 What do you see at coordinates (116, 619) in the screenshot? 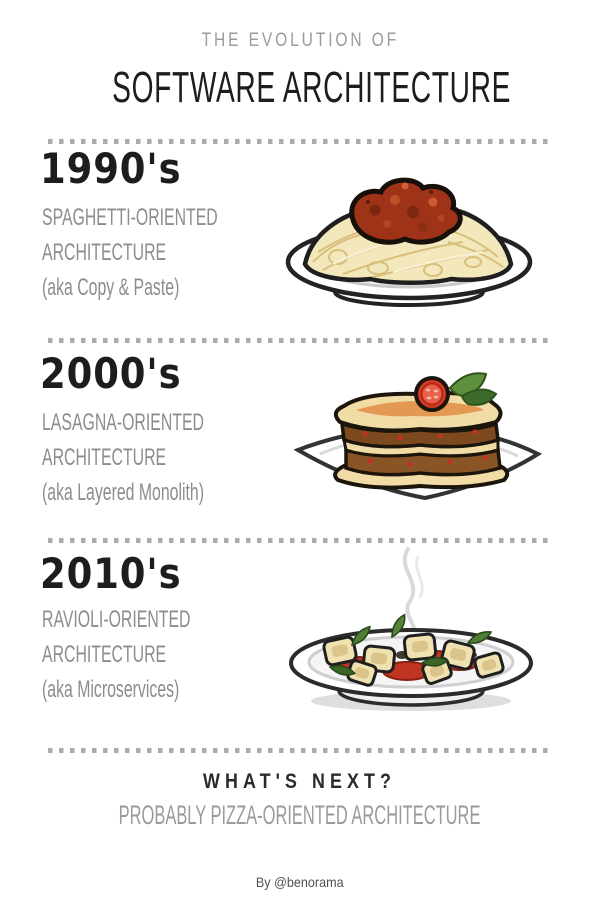
I see `approach-line: RAVIOLI-ORIENTED` at bounding box center [116, 619].